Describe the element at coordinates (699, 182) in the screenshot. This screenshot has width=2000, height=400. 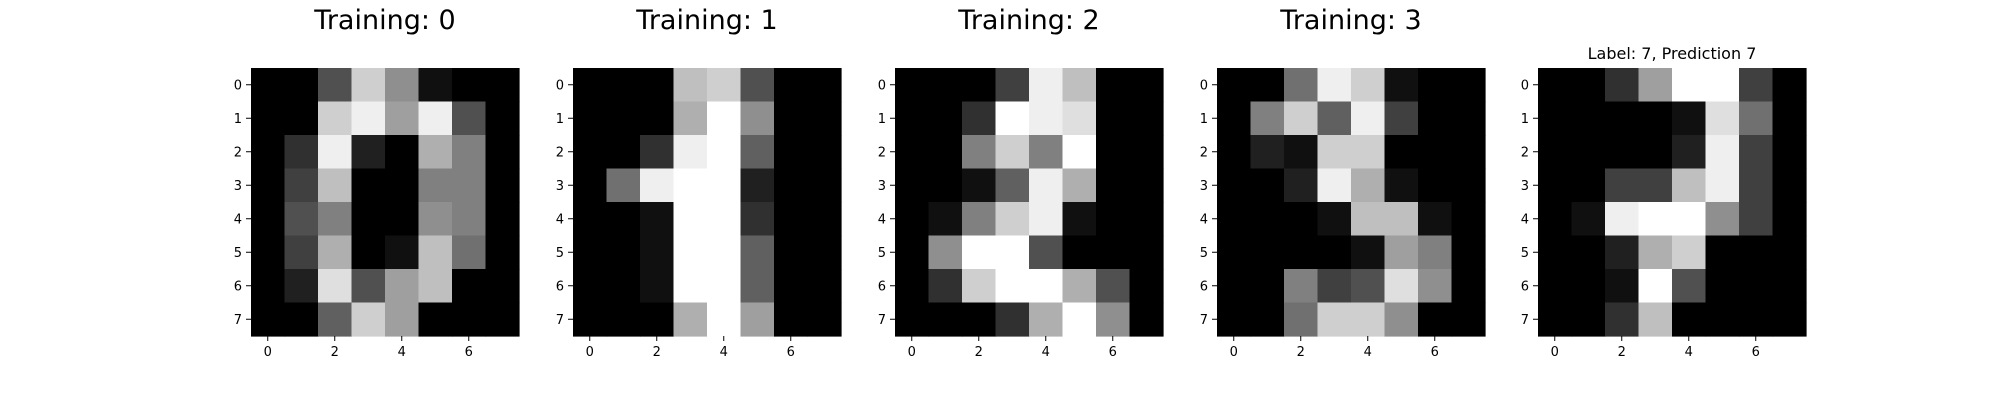
I see `digit-panel-1: Training: 1 0 1 2 3 4 5 6 7 0 2 4 6` at that location.